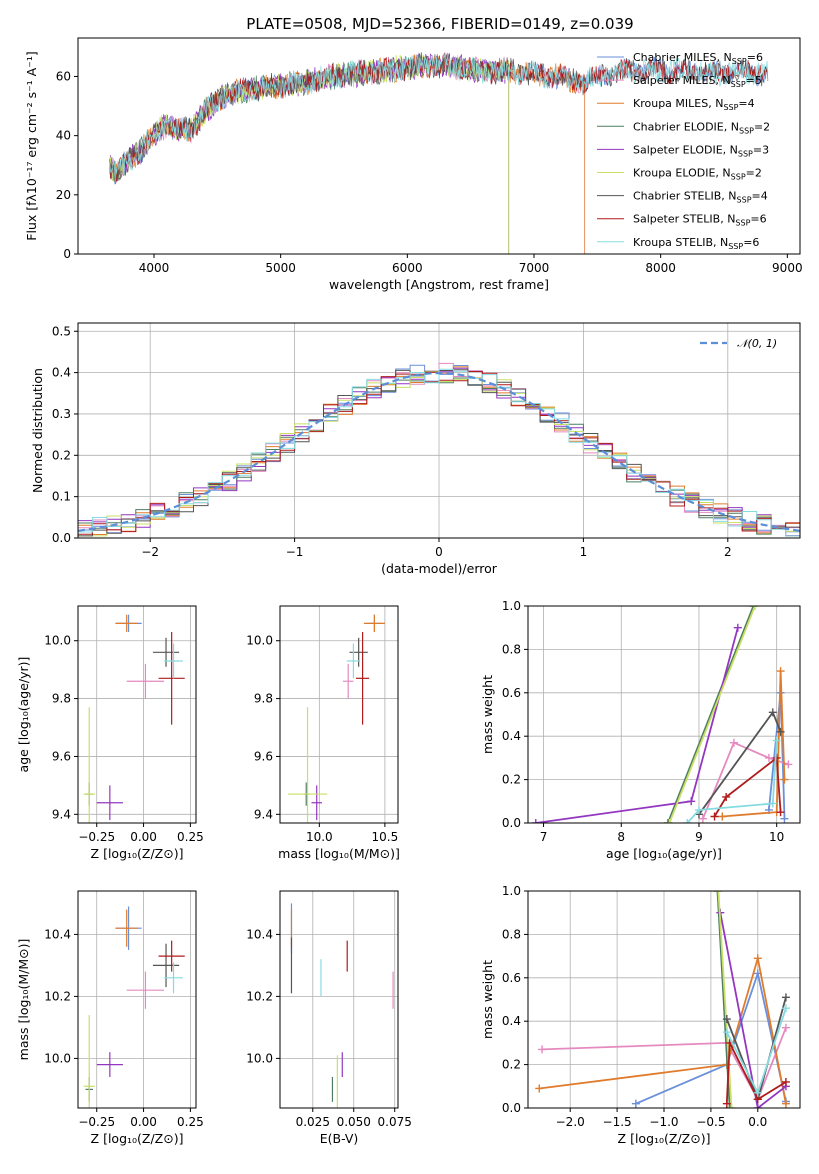  I want to click on age-vs-Z-points, so click(134, 718).